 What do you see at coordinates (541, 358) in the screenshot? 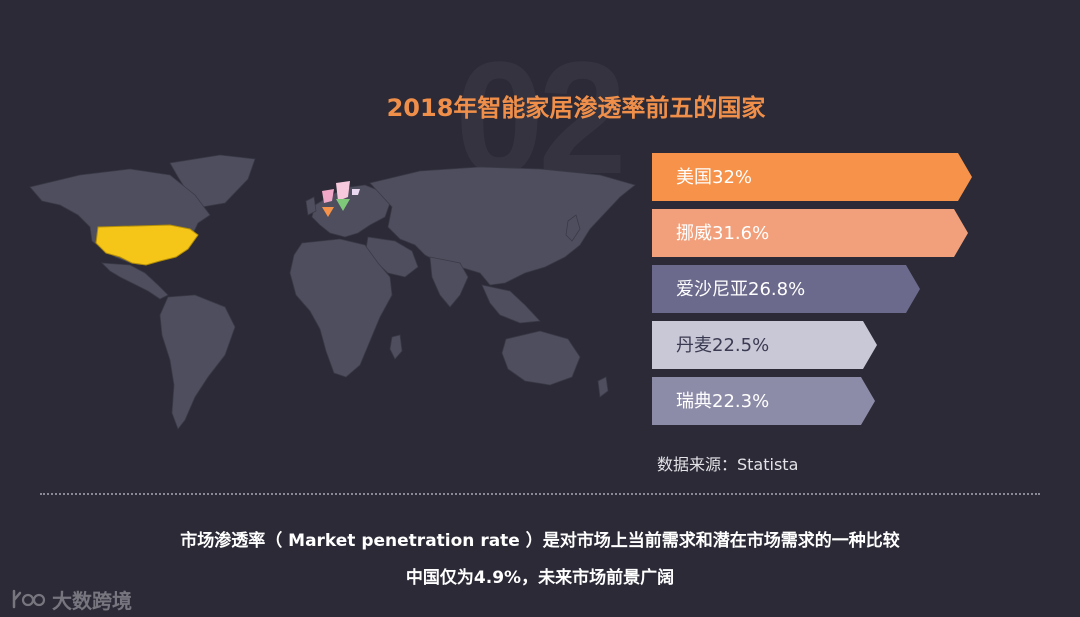
I see `map-australia` at bounding box center [541, 358].